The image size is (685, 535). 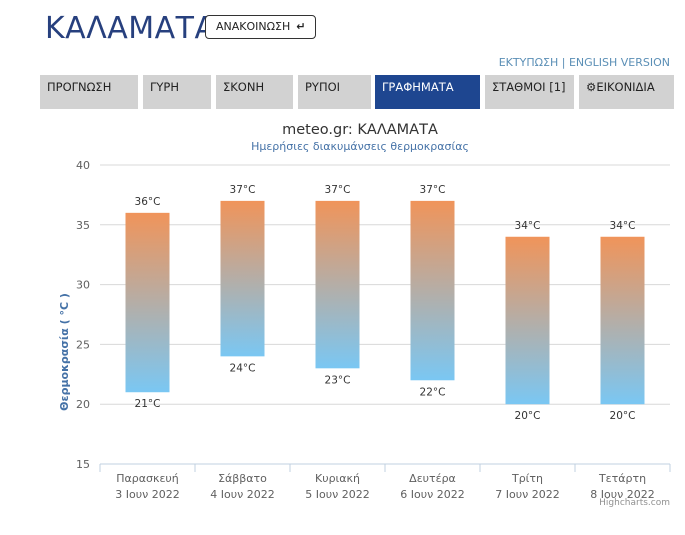 What do you see at coordinates (591, 87) in the screenshot?
I see `gear-icon: ⚙` at bounding box center [591, 87].